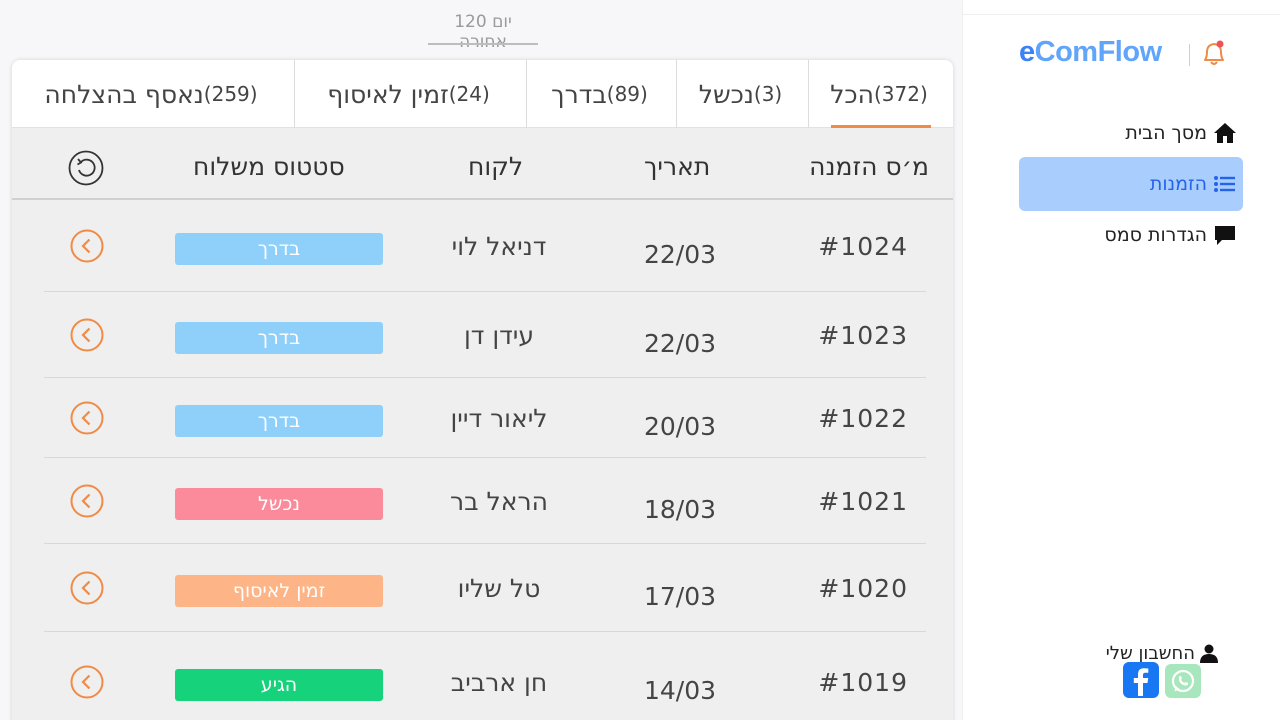 The width and height of the screenshot is (1280, 720). What do you see at coordinates (579, 94) in the screenshot?
I see `tab-label: בדרך` at bounding box center [579, 94].